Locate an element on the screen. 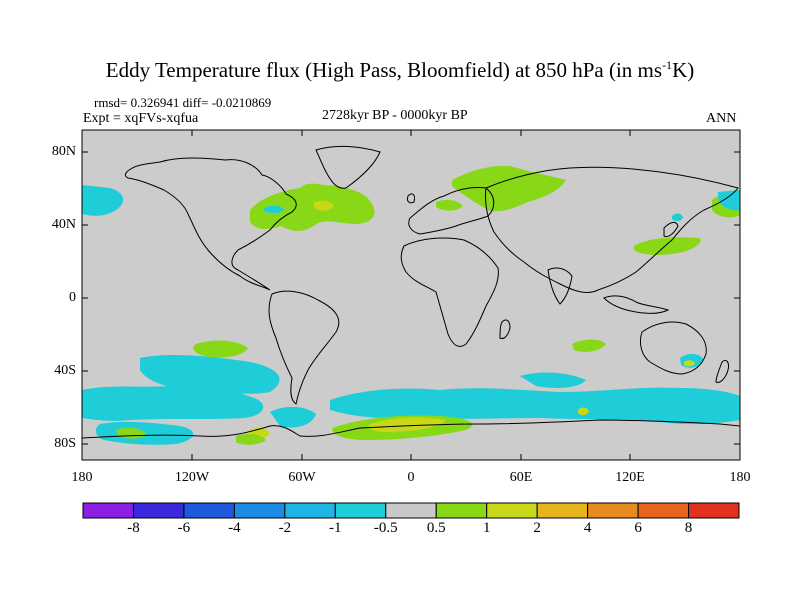 This screenshot has width=800, height=600. coastline-uk is located at coordinates (411, 198).